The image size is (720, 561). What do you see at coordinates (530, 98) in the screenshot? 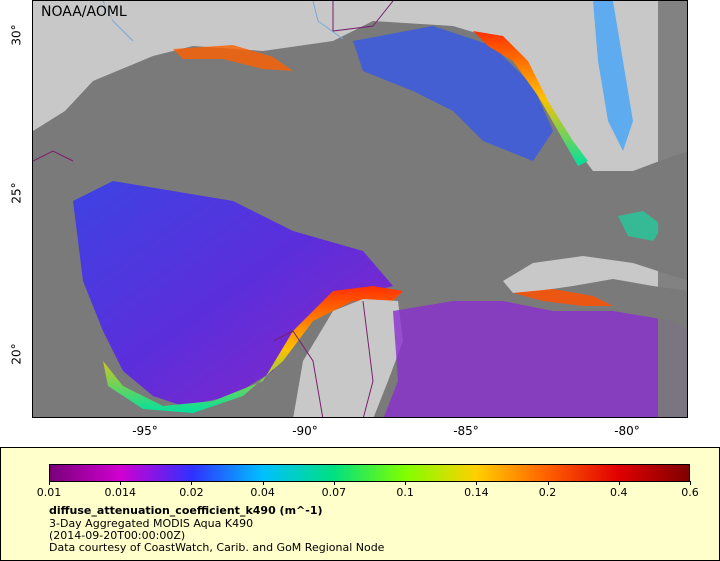
I see `florida-coast-band` at bounding box center [530, 98].